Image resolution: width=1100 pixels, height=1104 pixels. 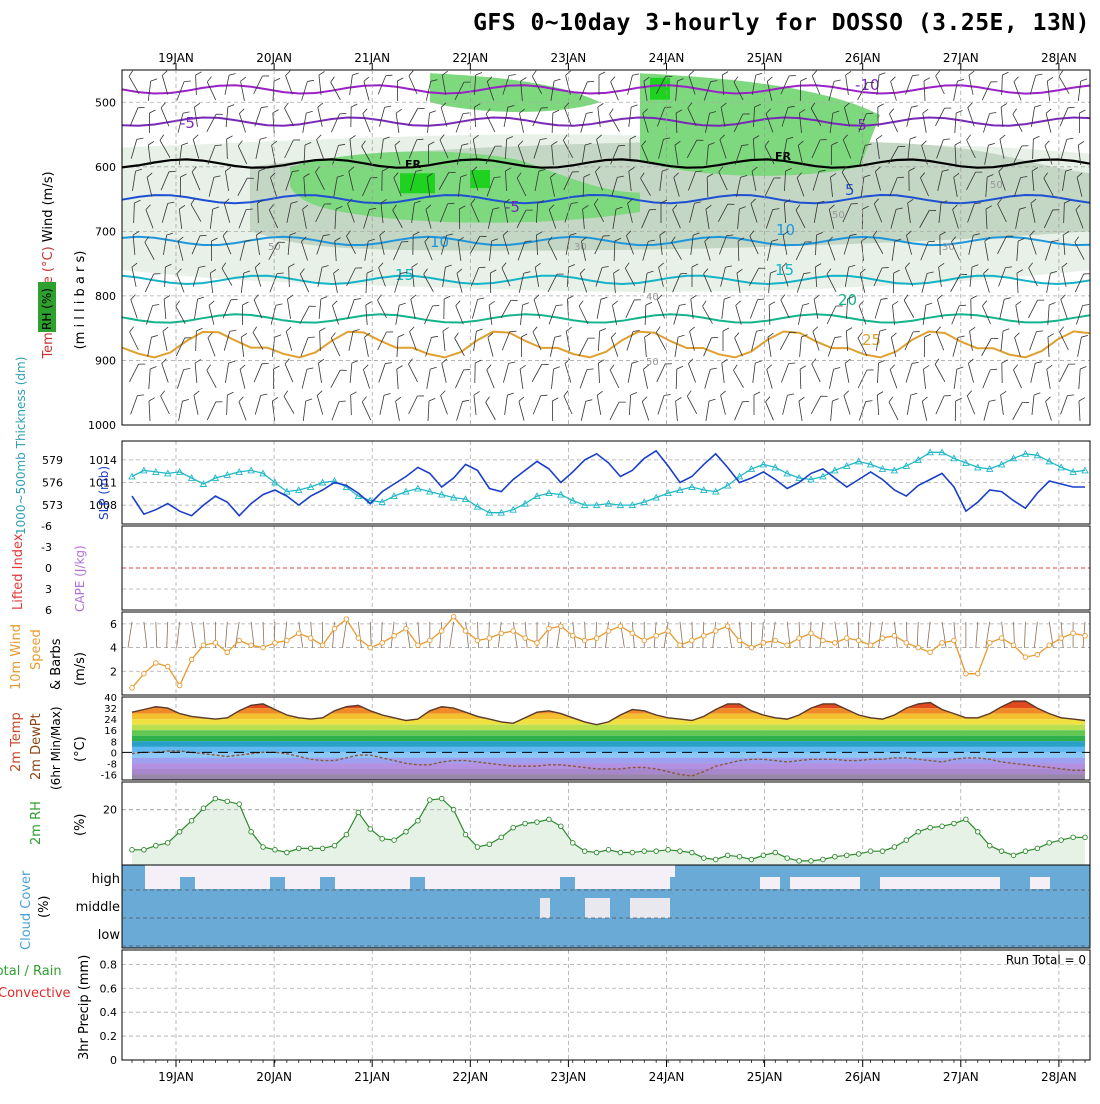 I want to click on bottom-date-label: 23JAN, so click(x=569, y=1077).